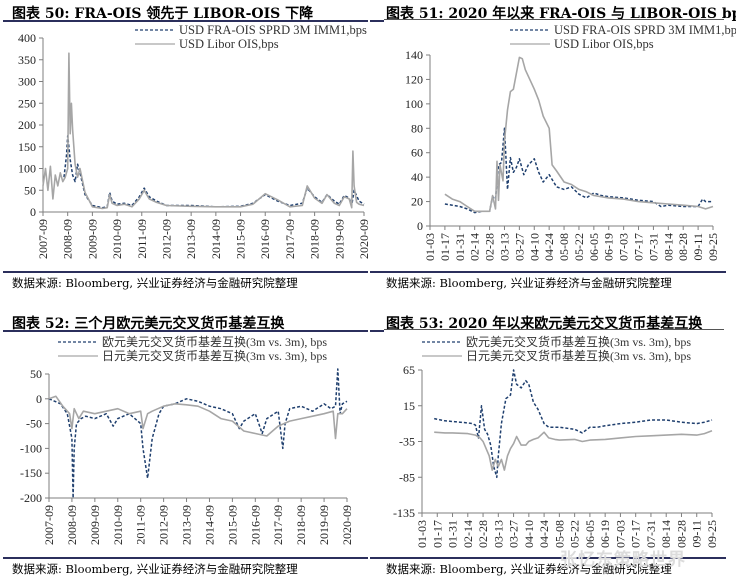  I want to click on x-tick-label: 2018-09, so click(301, 525).